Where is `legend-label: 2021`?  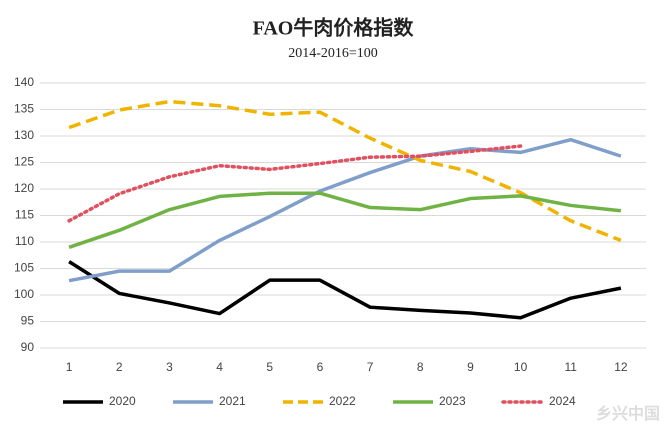
legend-label: 2021 is located at coordinates (232, 401).